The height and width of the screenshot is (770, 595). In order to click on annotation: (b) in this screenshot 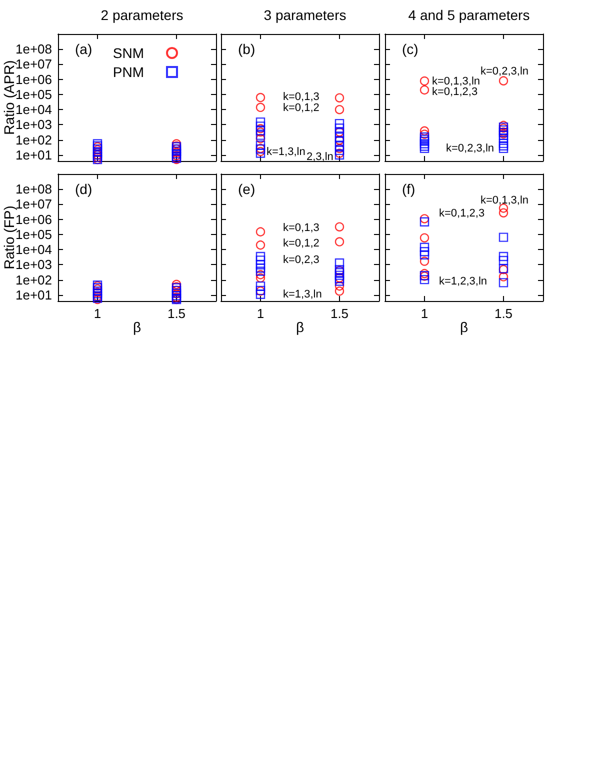, I will do `click(247, 49)`.